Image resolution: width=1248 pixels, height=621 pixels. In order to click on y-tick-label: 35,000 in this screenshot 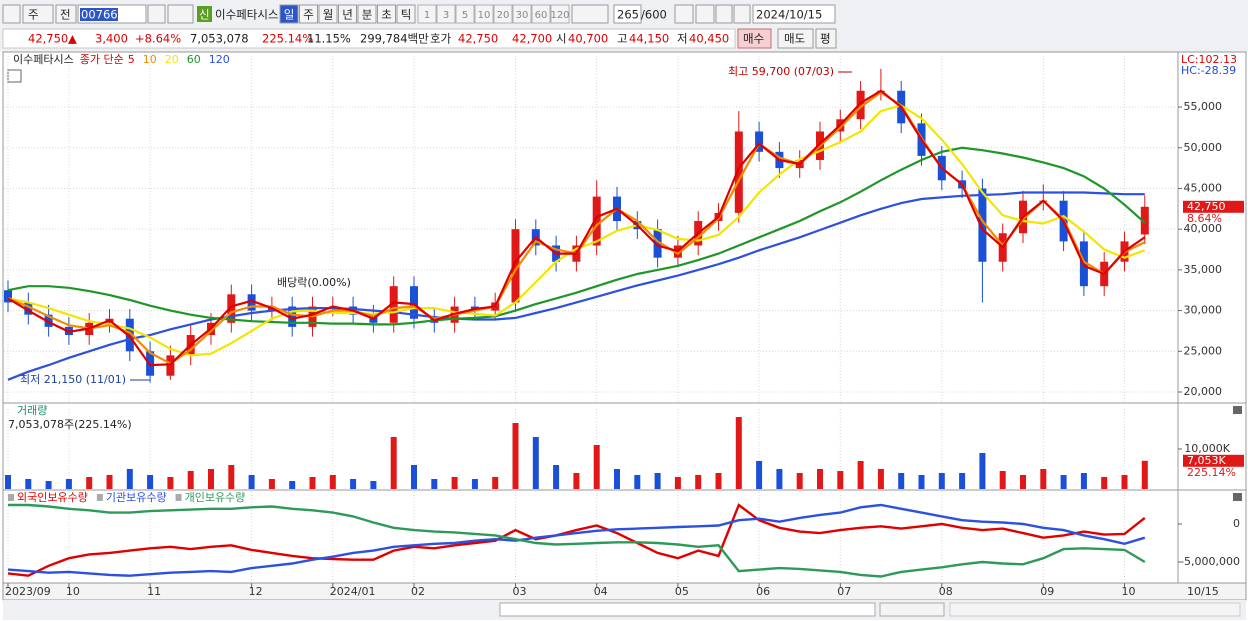, I will do `click(1203, 269)`.